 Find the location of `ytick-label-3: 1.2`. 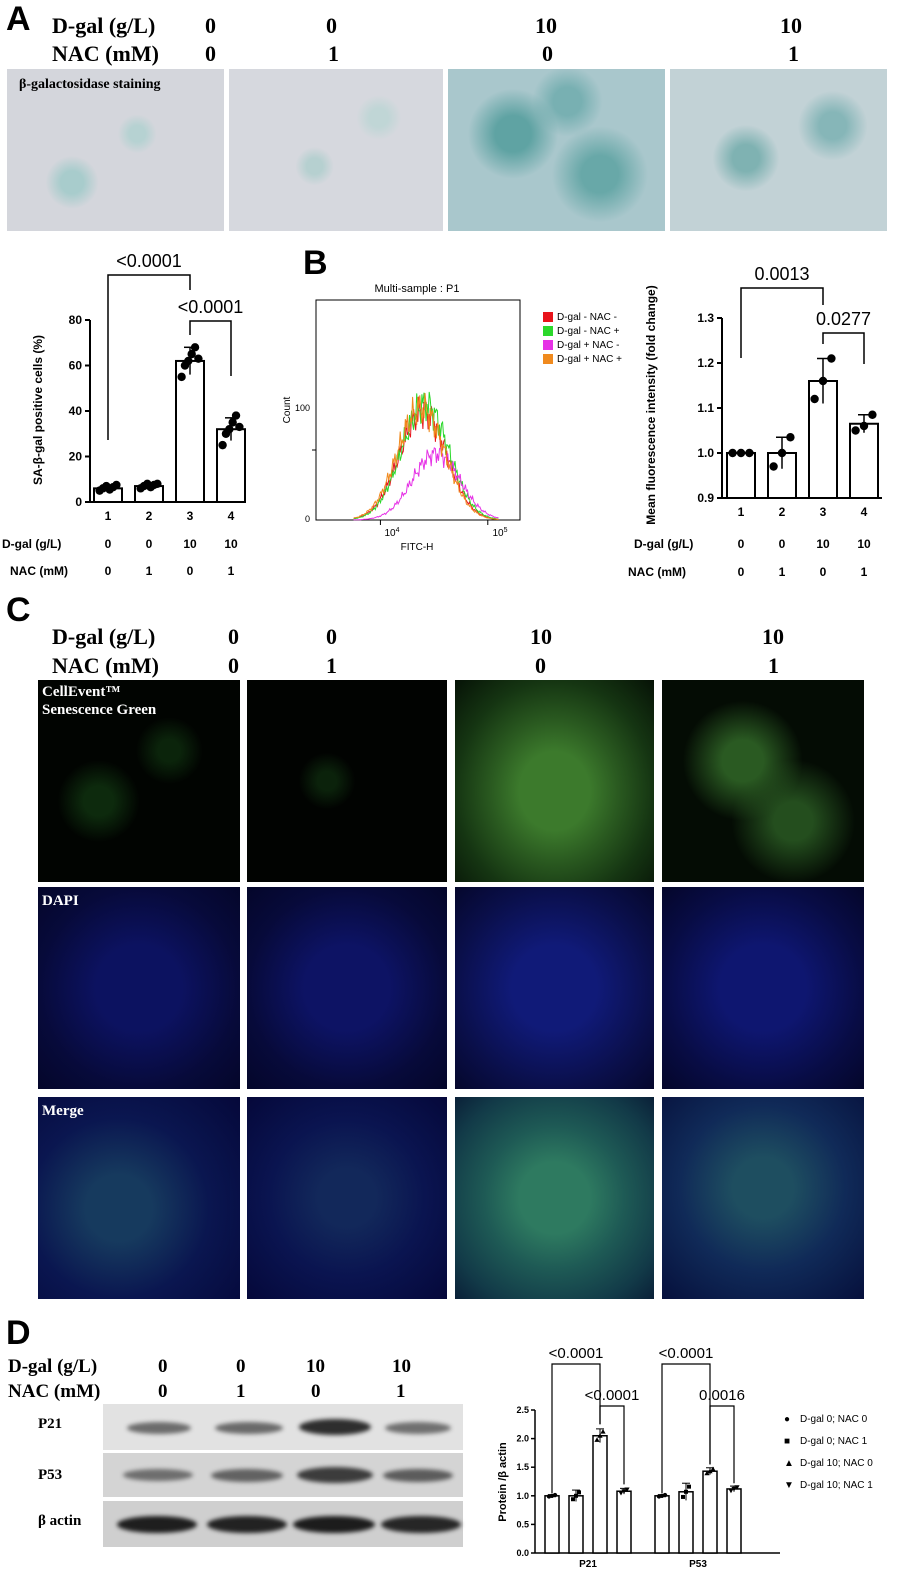

ytick-label-3: 1.2 is located at coordinates (705, 363).